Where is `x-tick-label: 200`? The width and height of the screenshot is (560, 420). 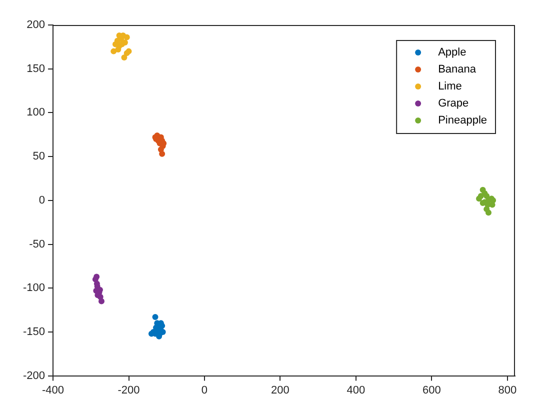
x-tick-label: 200 is located at coordinates (280, 390).